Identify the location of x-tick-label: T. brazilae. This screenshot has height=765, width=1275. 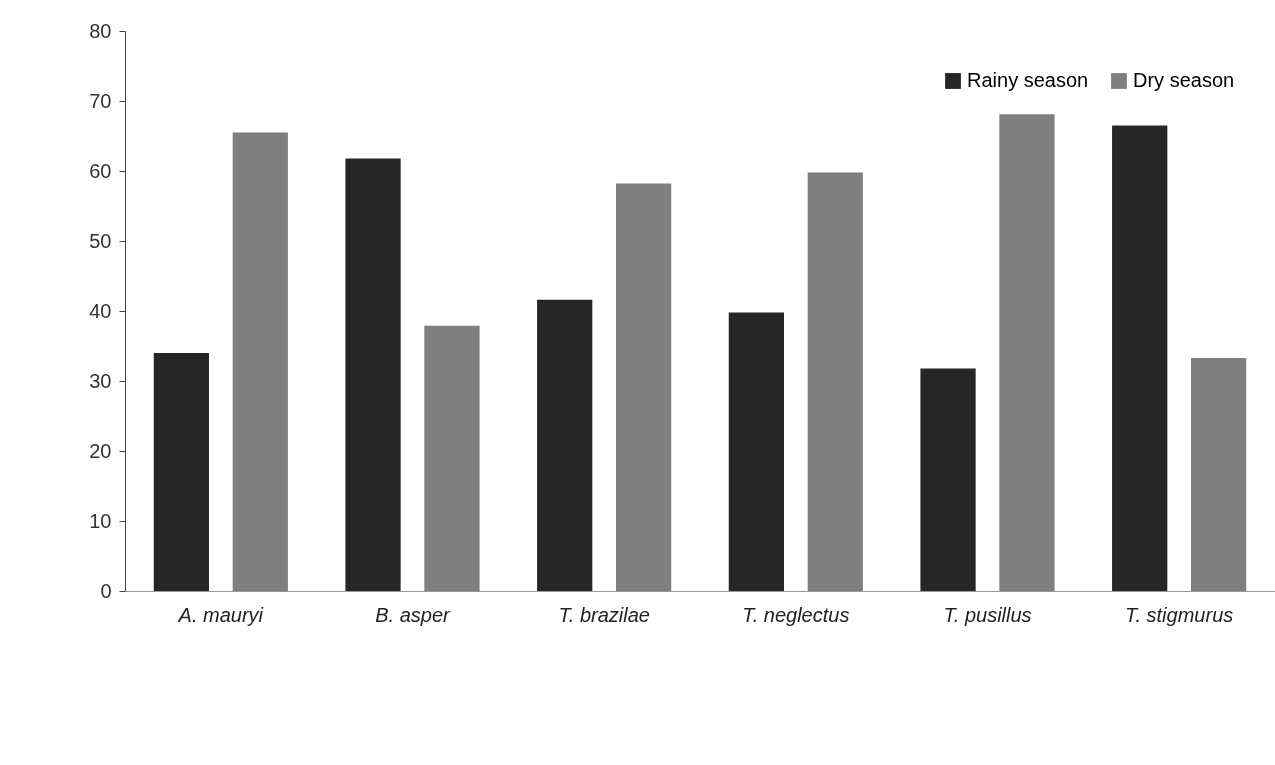
(604, 614).